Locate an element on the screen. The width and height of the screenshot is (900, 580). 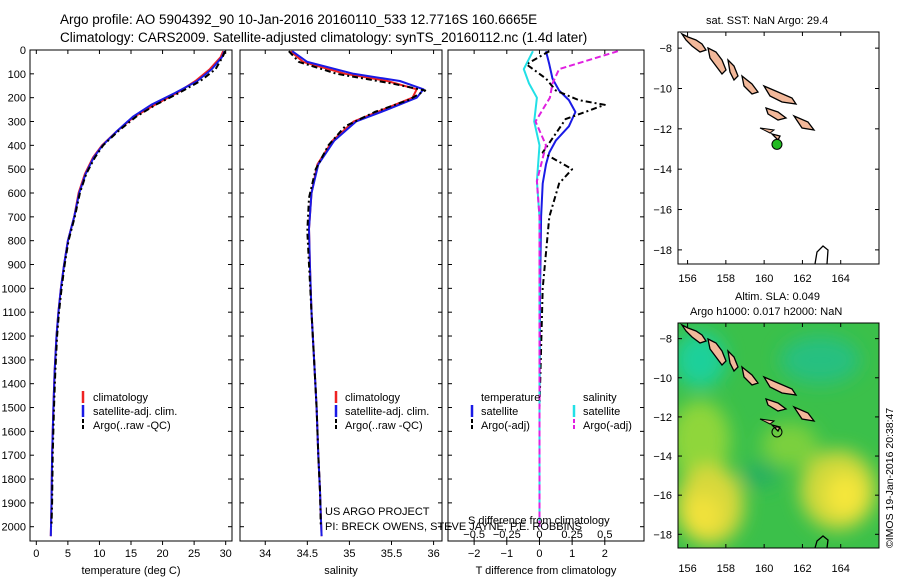
sla-map-title-line2: Argo h1000: 0.017 h2000: NaN is located at coordinates (766, 312).